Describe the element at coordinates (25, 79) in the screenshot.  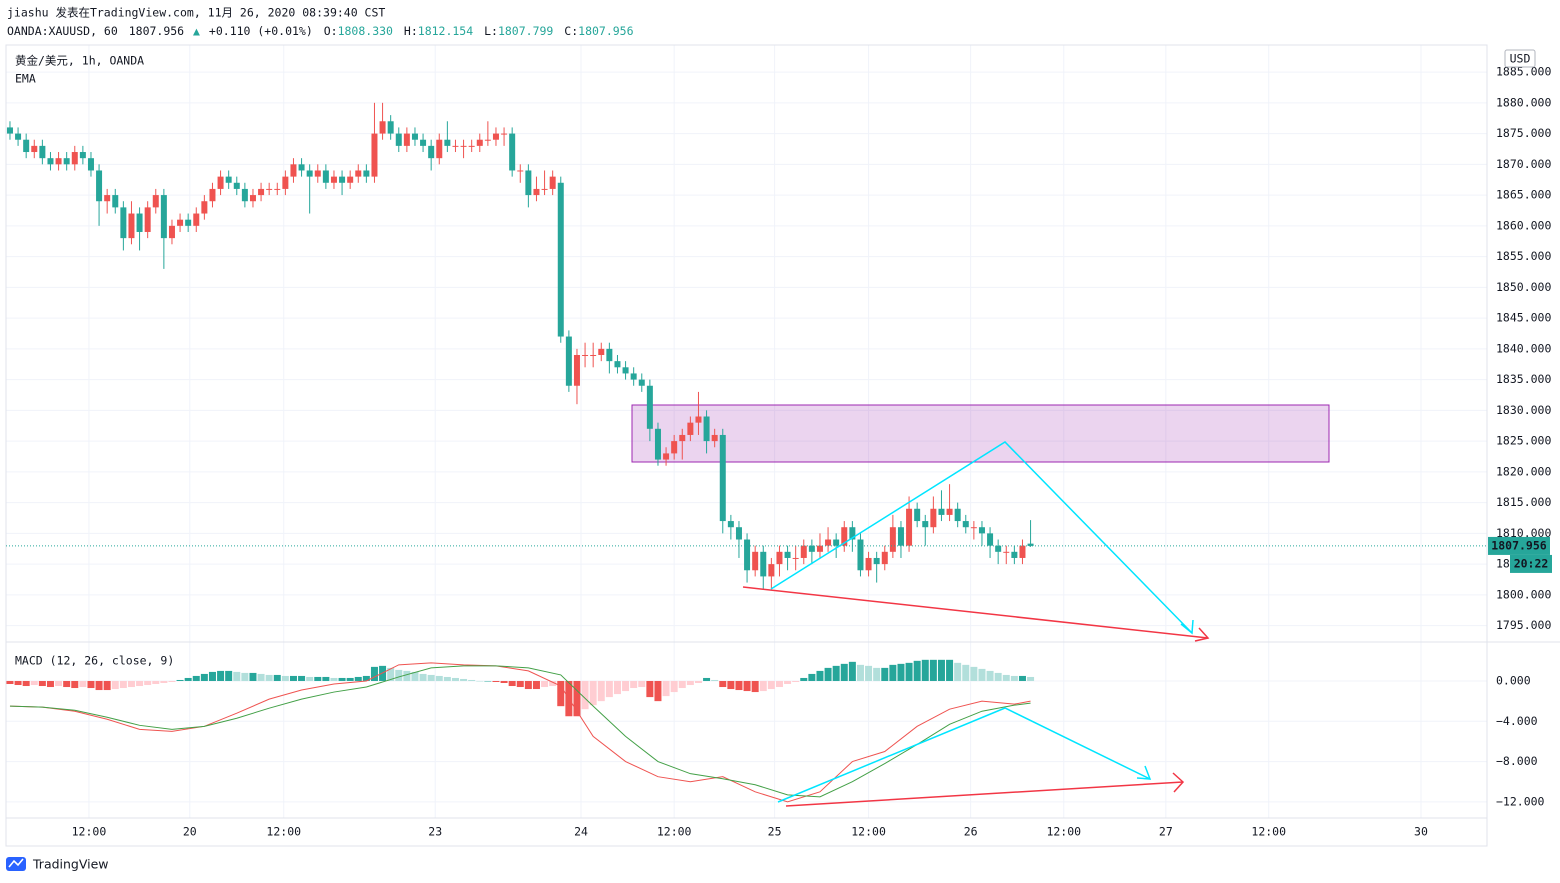
I see `indicator-label: EMA` at that location.